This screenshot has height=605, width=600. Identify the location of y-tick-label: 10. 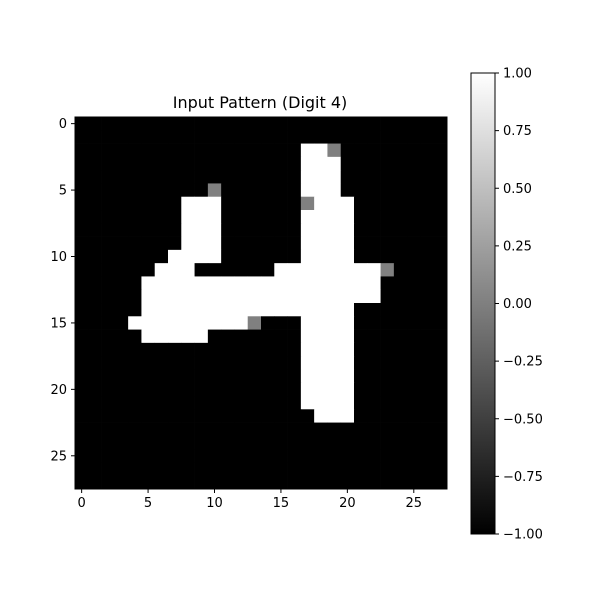
(58, 257).